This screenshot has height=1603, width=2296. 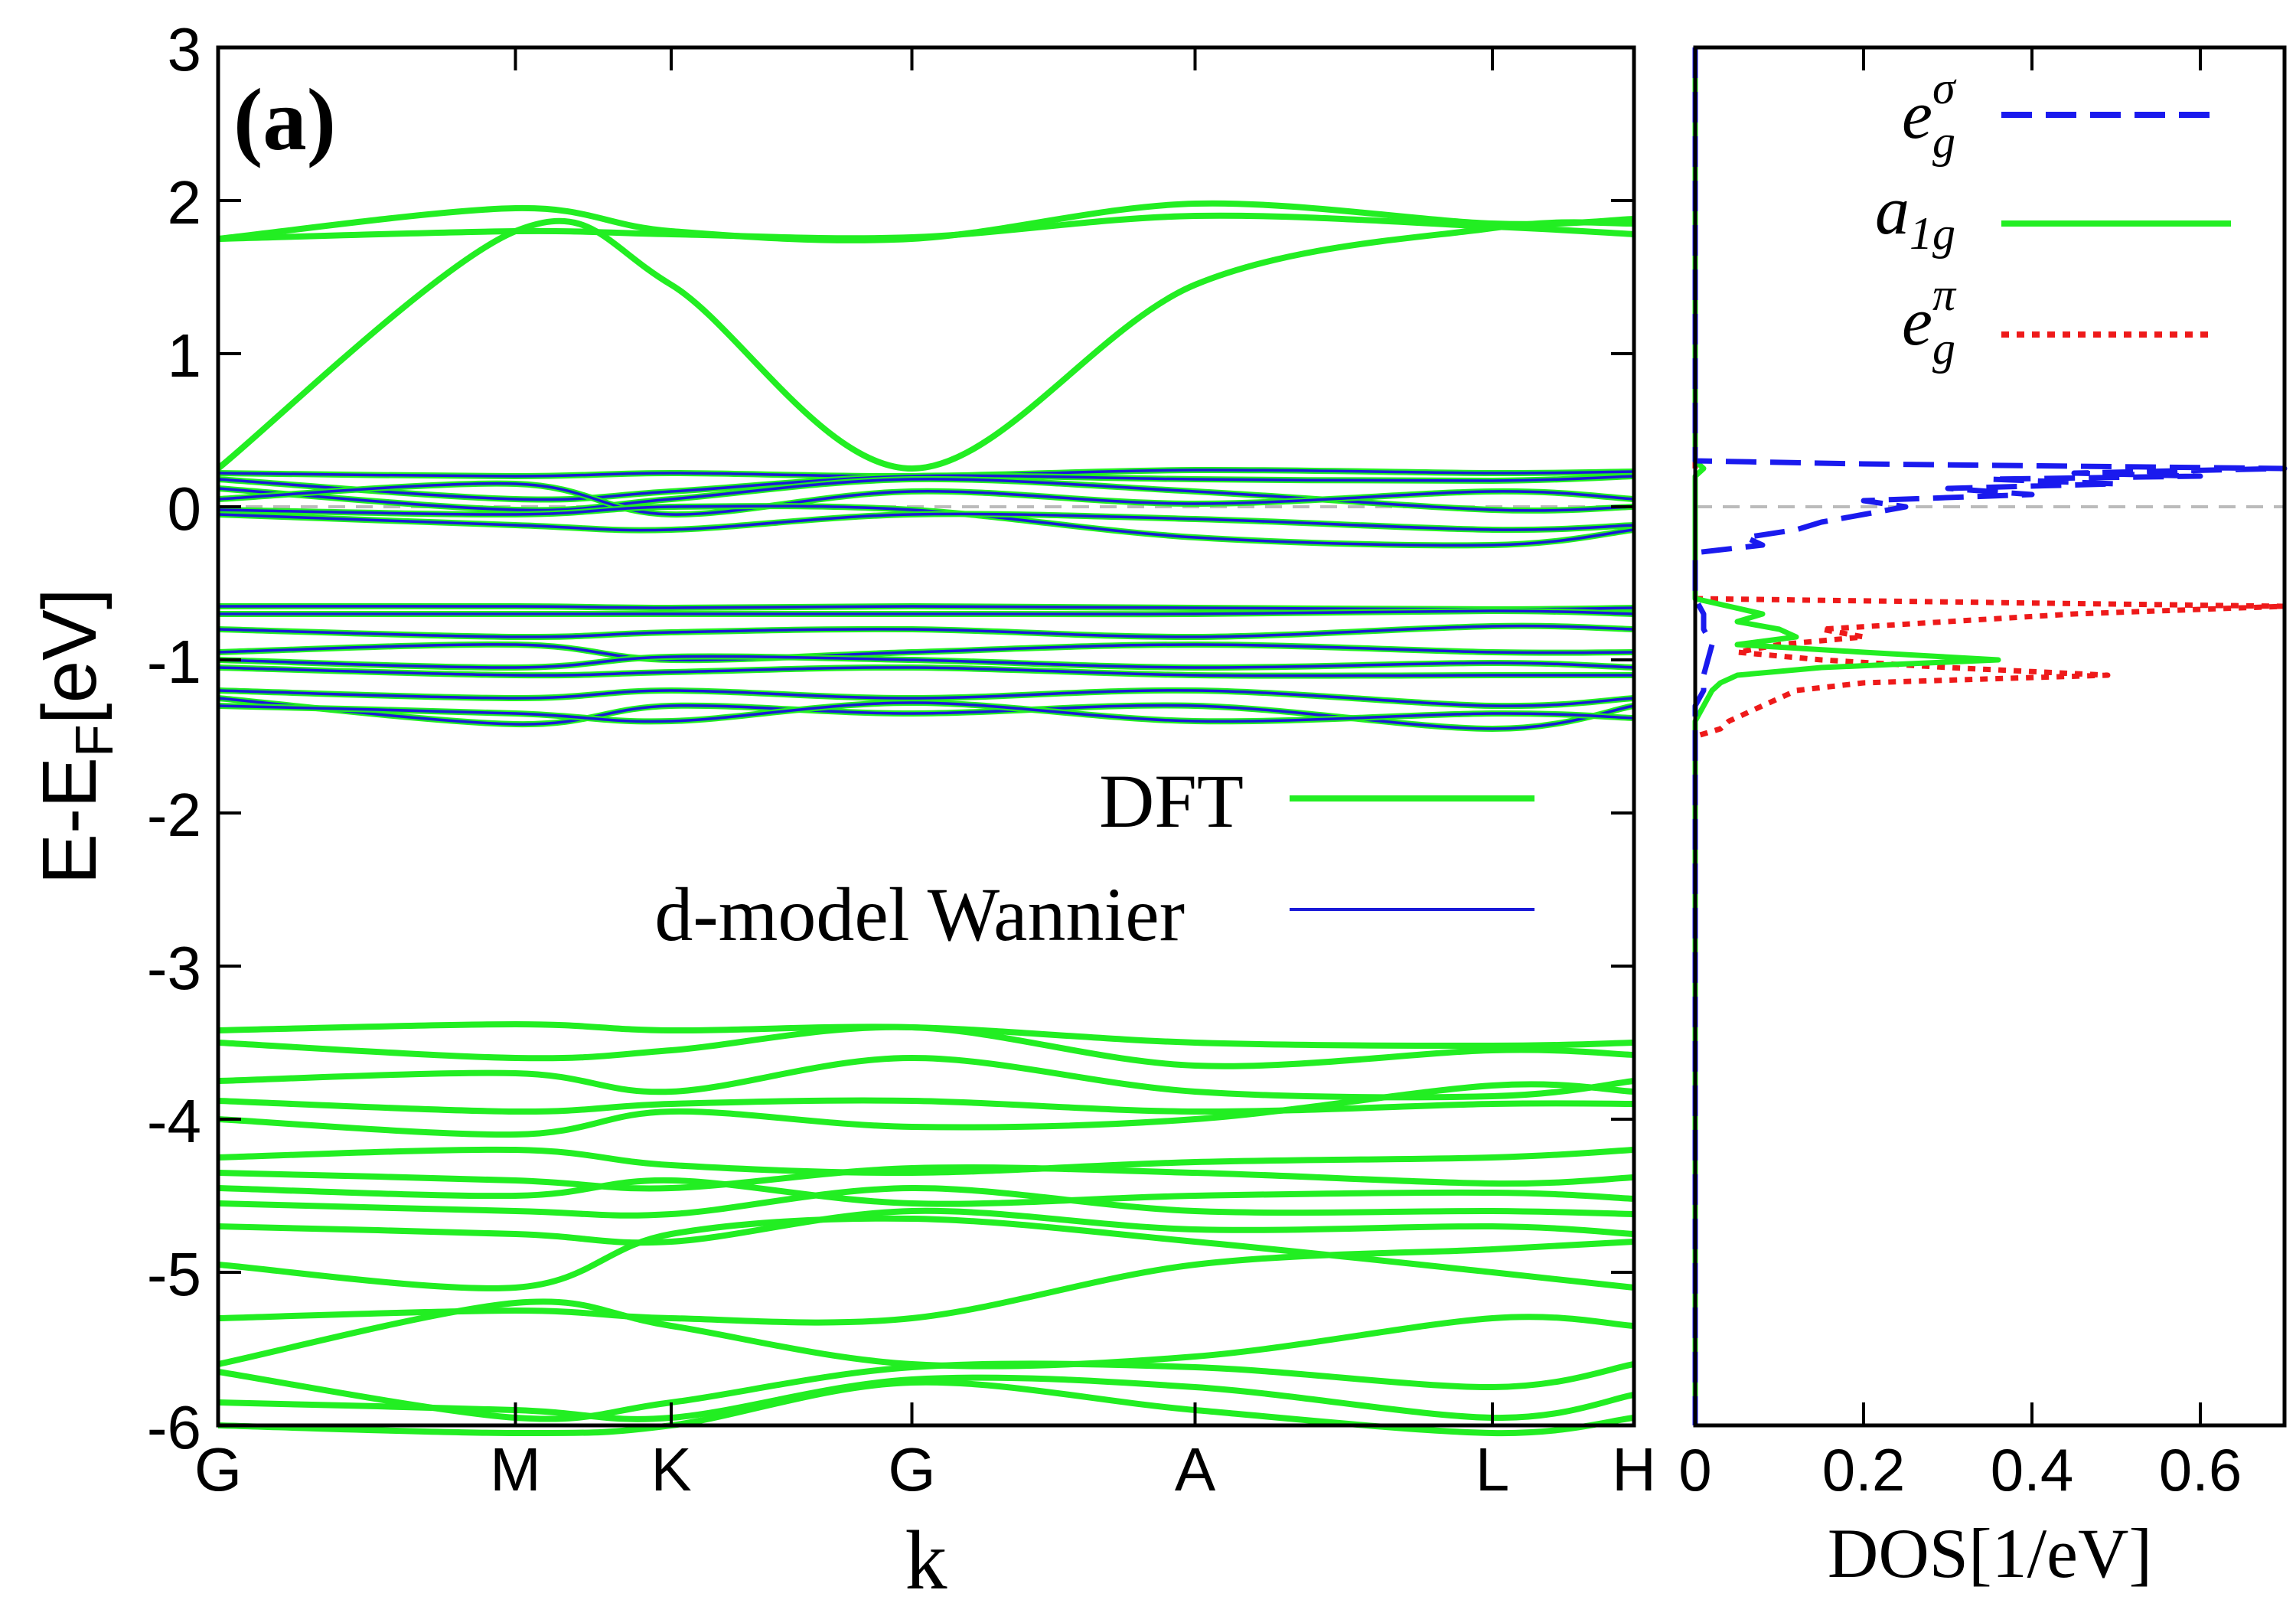 What do you see at coordinates (926, 662) in the screenshot?
I see `wannier-band-w11` at bounding box center [926, 662].